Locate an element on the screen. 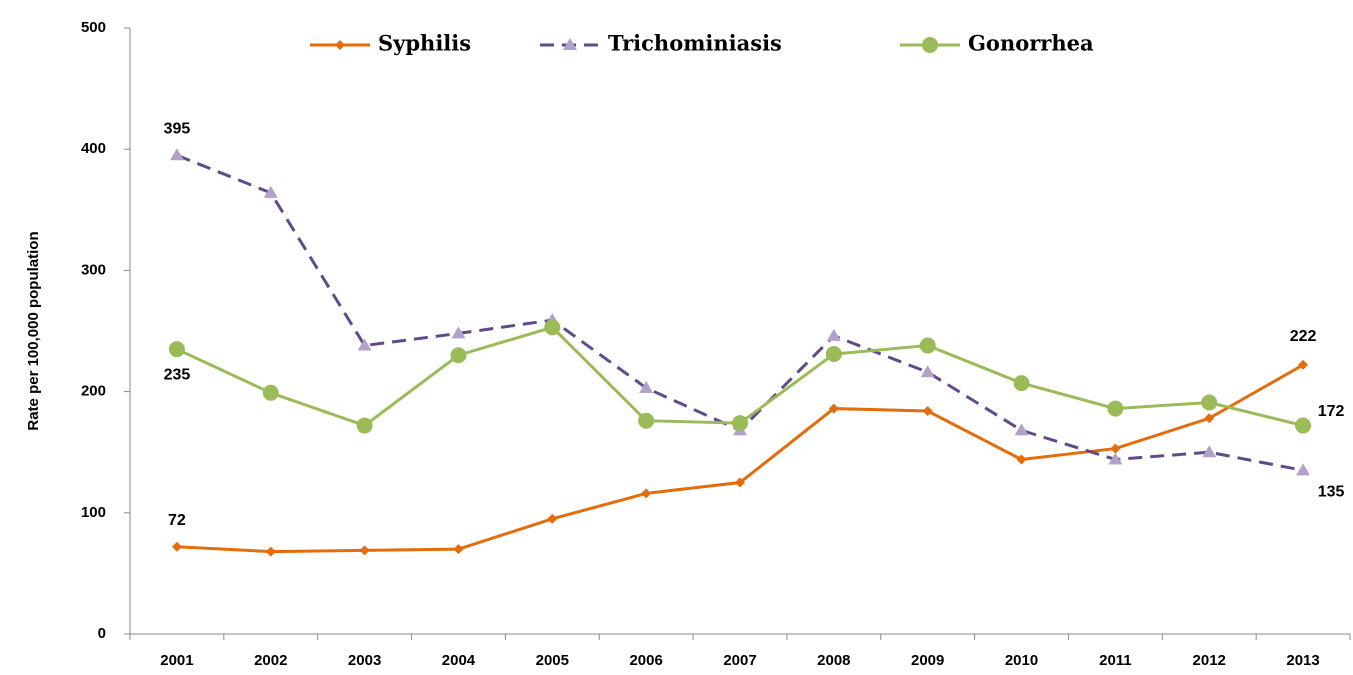  legend-label: Gonorrhea is located at coordinates (1031, 43).